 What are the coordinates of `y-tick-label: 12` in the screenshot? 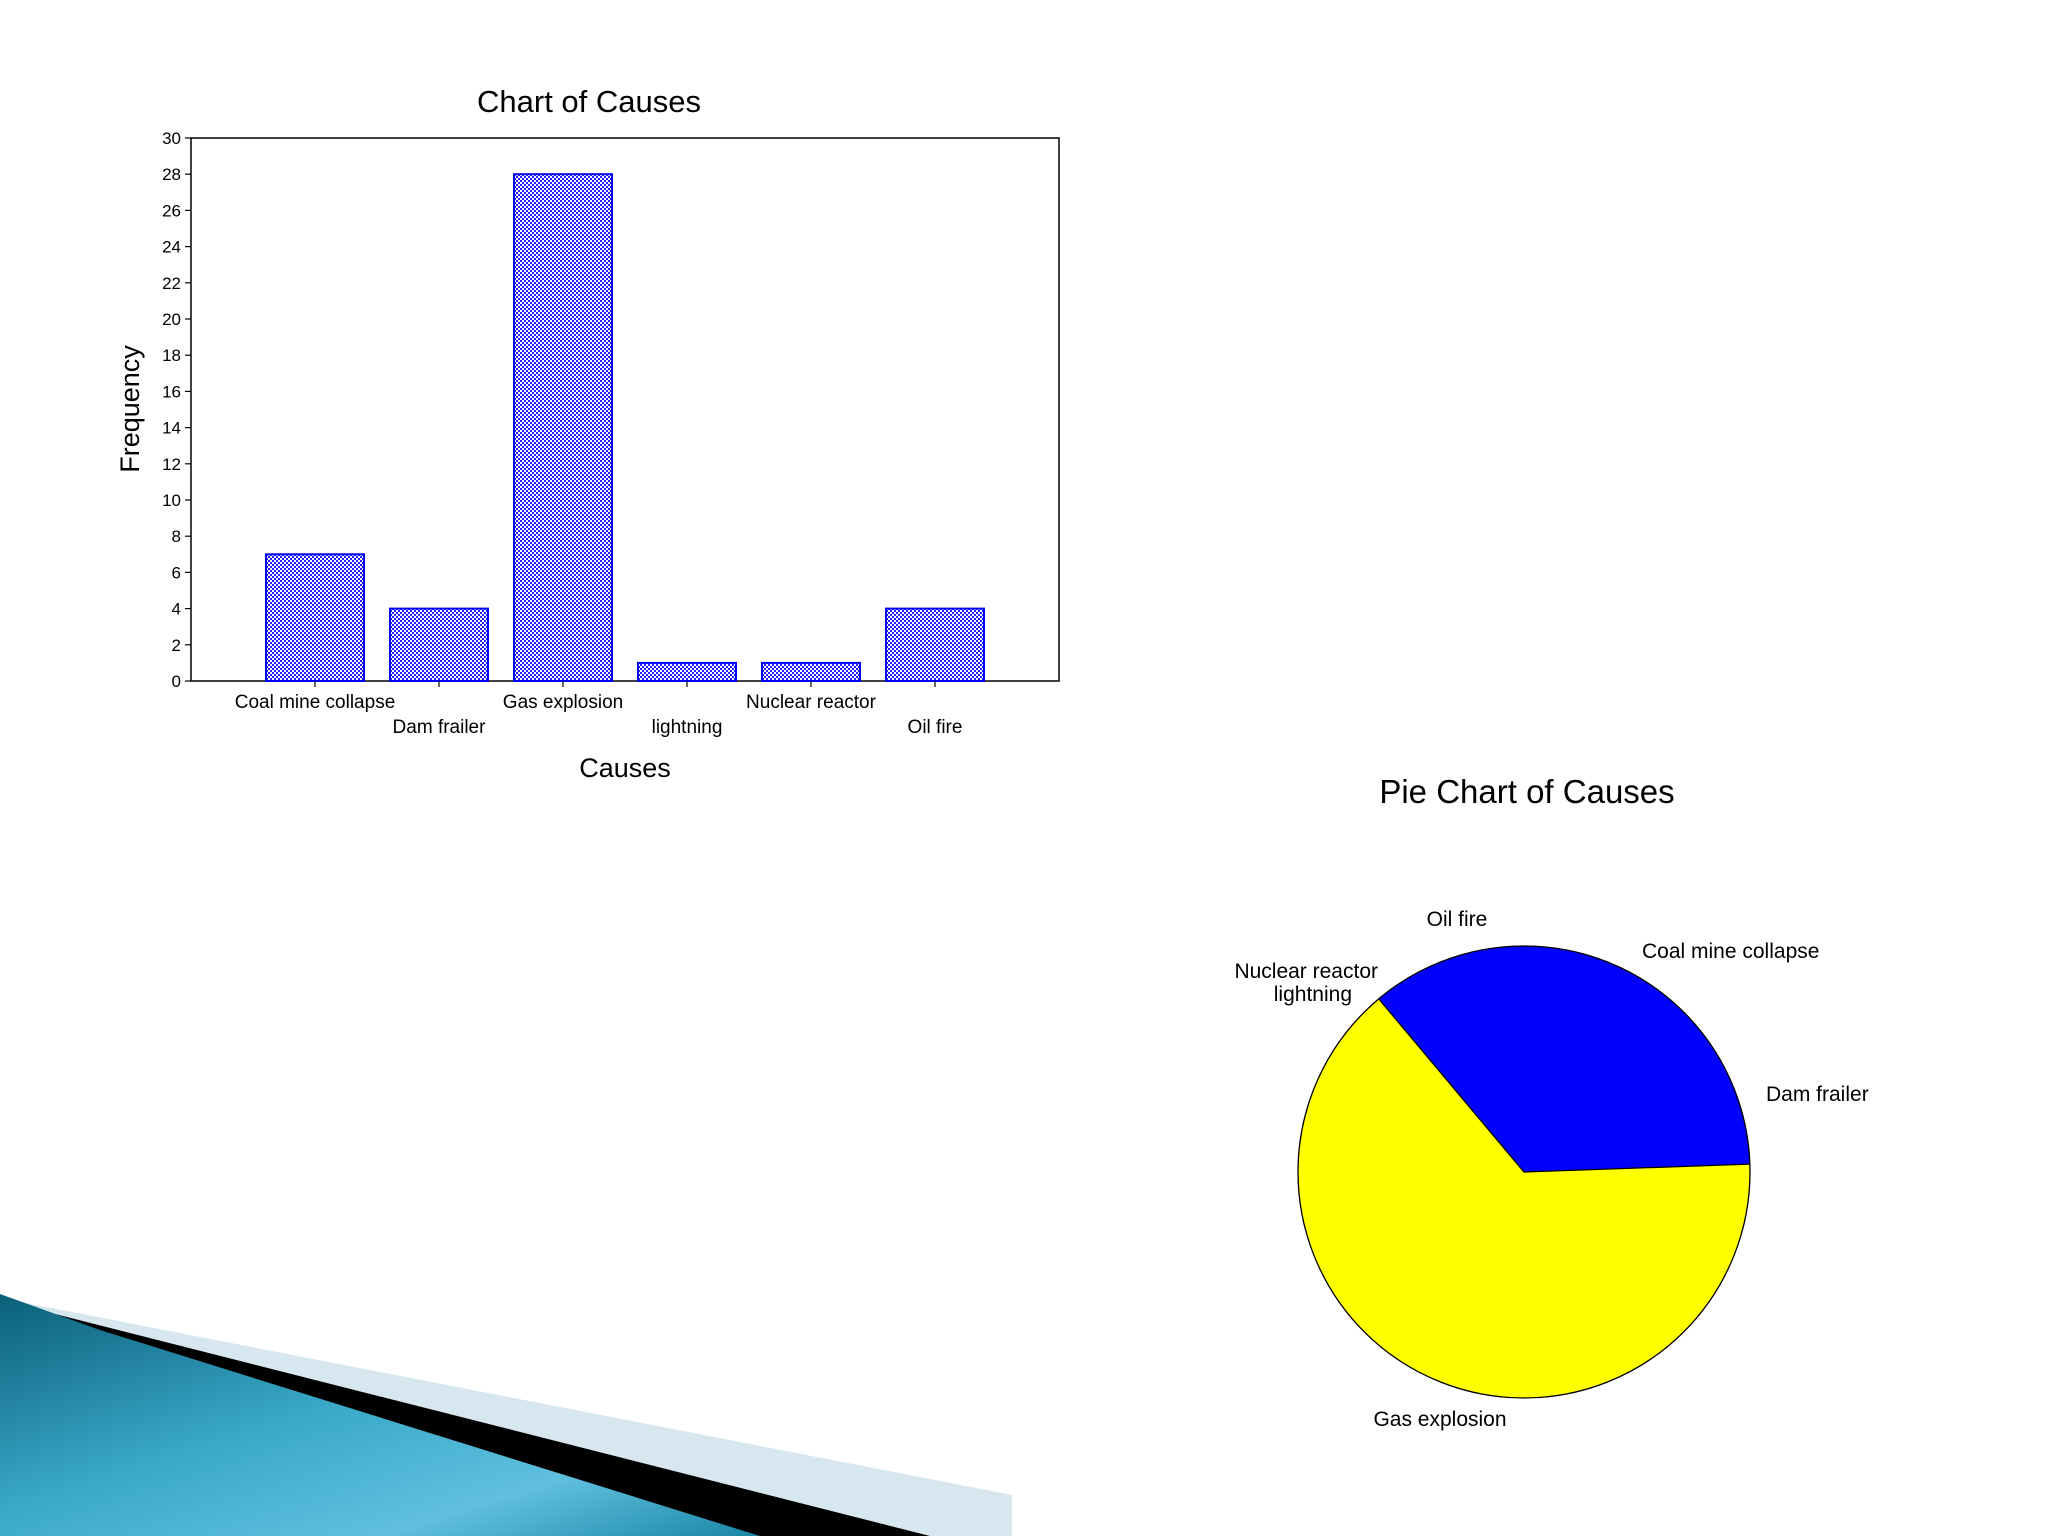 It's located at (171, 464).